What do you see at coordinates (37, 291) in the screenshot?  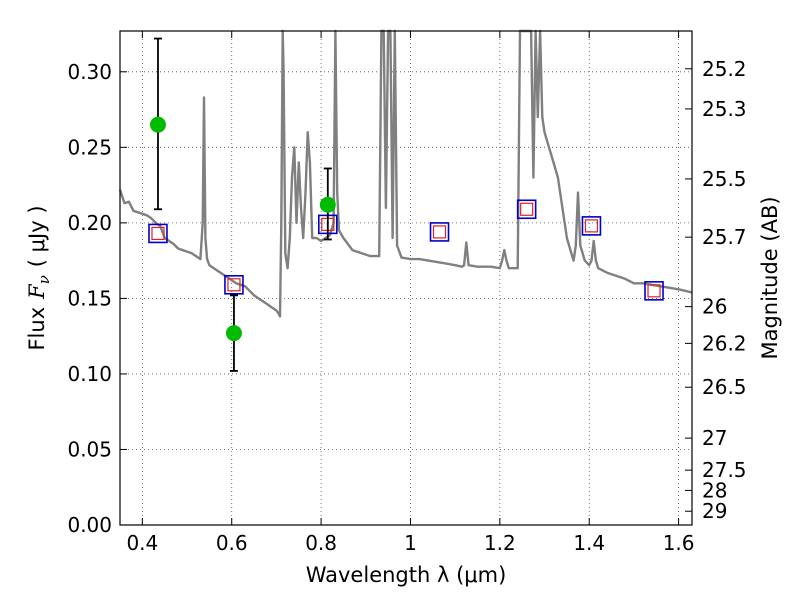 I see `y-axis-label-symbol: F` at bounding box center [37, 291].